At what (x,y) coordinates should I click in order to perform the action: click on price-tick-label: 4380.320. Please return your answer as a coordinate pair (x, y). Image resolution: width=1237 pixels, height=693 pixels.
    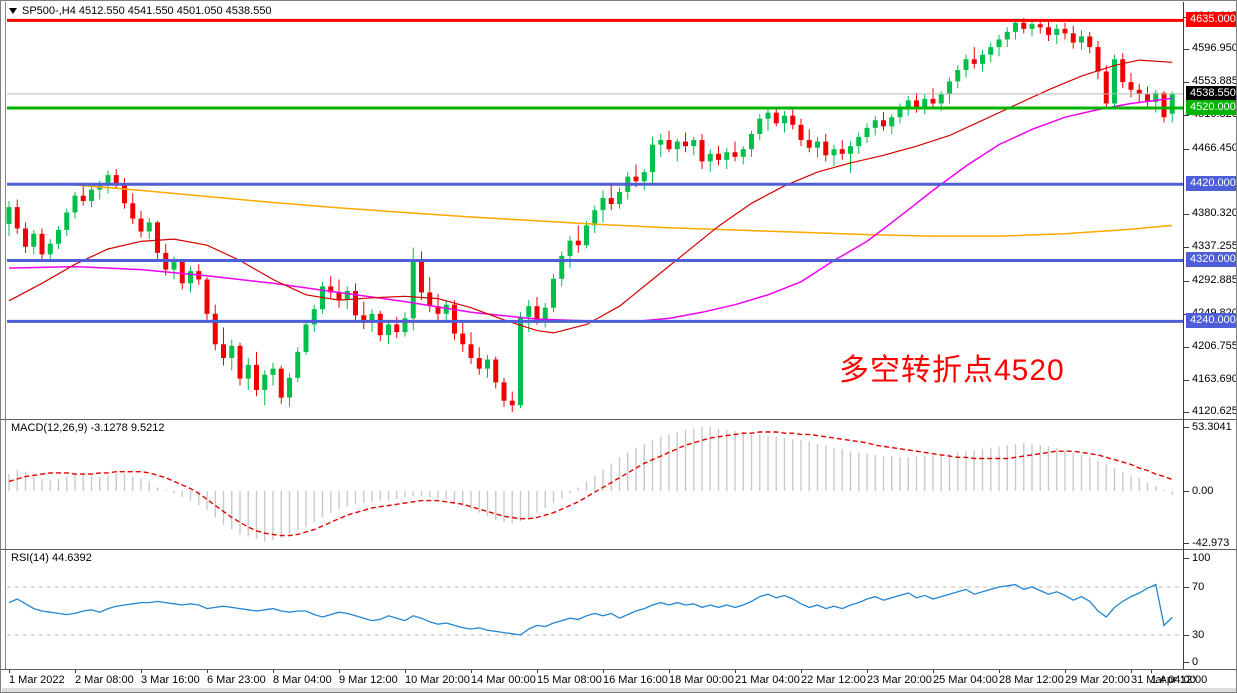
    Looking at the image, I should click on (1214, 213).